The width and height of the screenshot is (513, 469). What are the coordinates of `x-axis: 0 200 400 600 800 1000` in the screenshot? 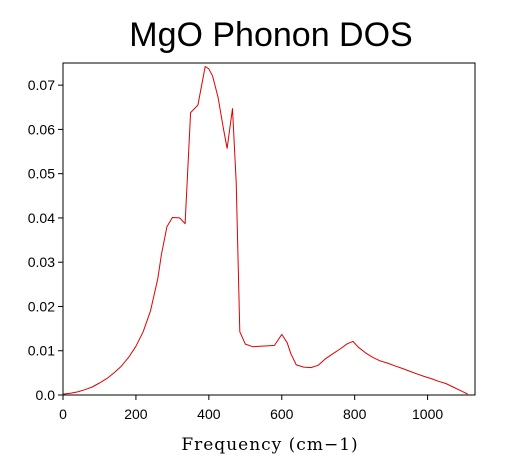 It's located at (251, 408).